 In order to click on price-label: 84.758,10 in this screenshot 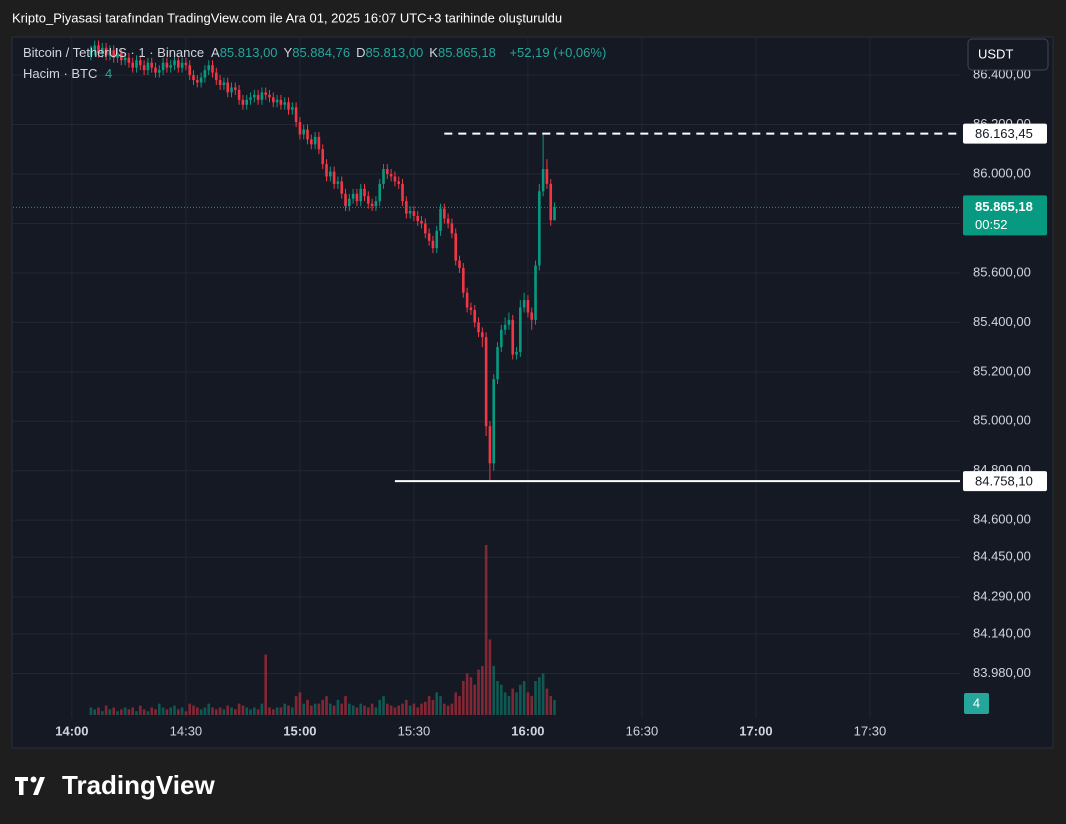, I will do `click(1004, 481)`.